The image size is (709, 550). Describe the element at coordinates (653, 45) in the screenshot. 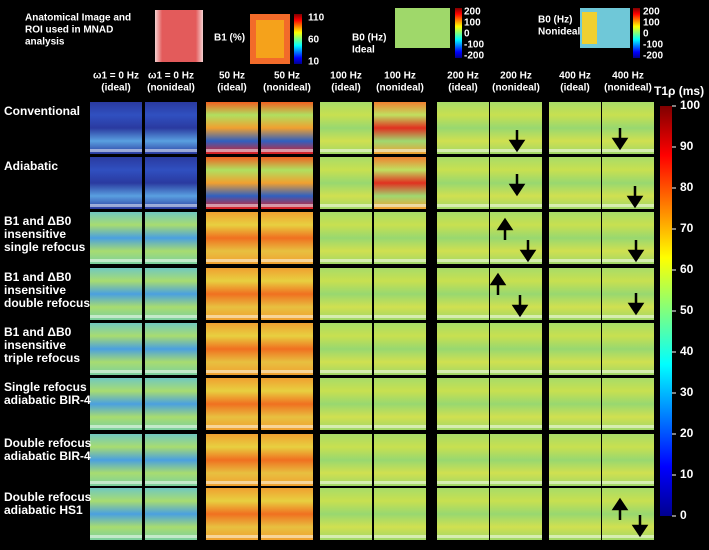

I see `colorbar-tick-label: -100` at that location.